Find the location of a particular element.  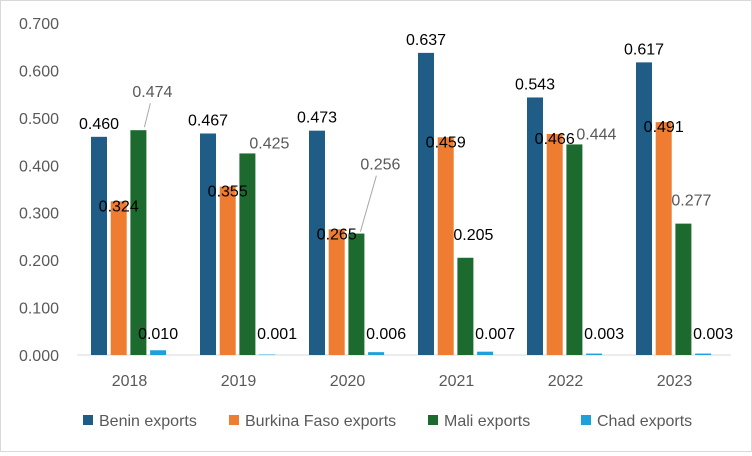

data-label: 0.277 is located at coordinates (691, 201).